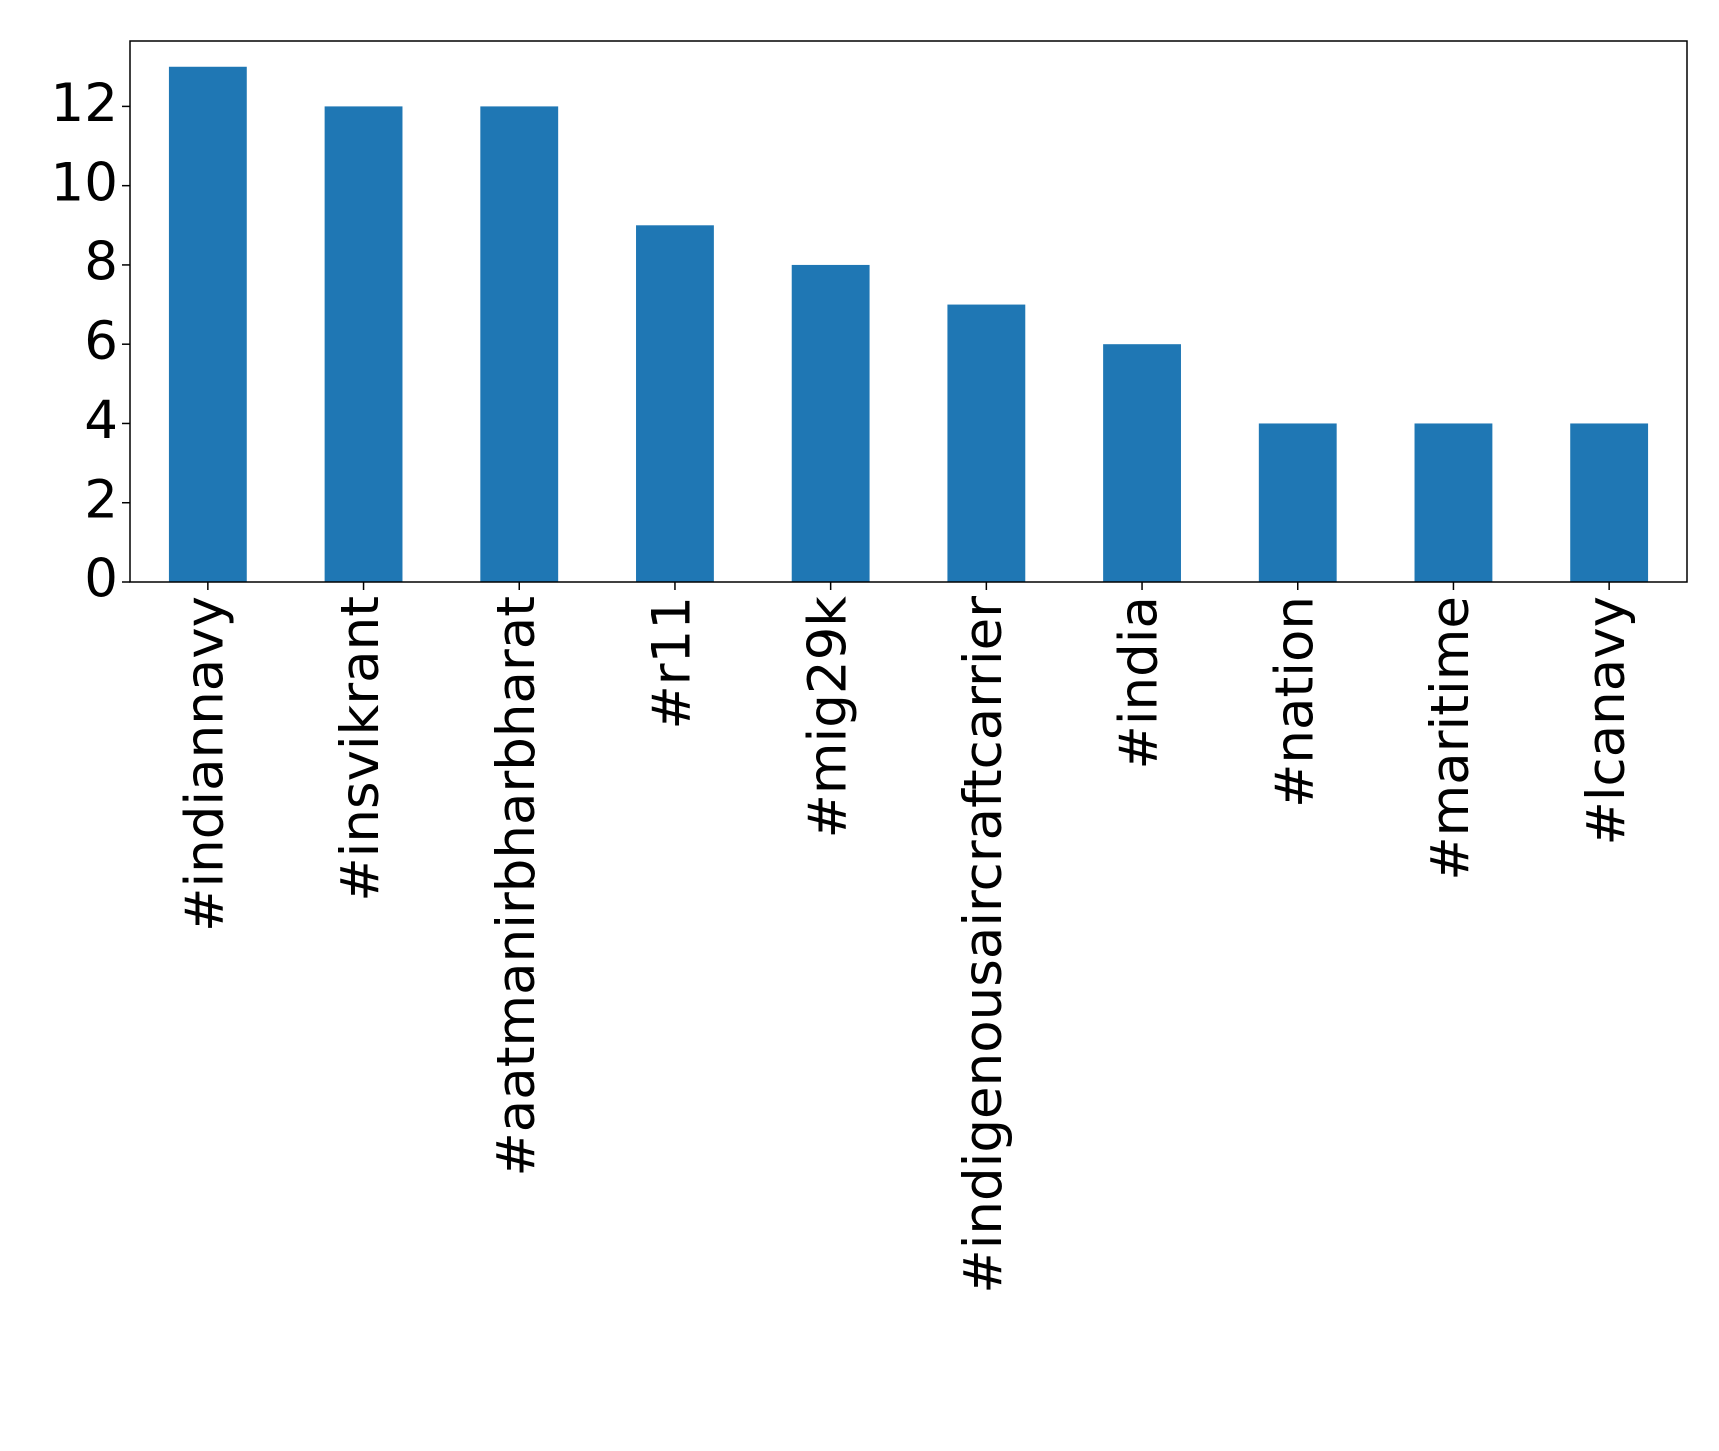  What do you see at coordinates (101, 341) in the screenshot?
I see `y-tick-label: 6` at bounding box center [101, 341].